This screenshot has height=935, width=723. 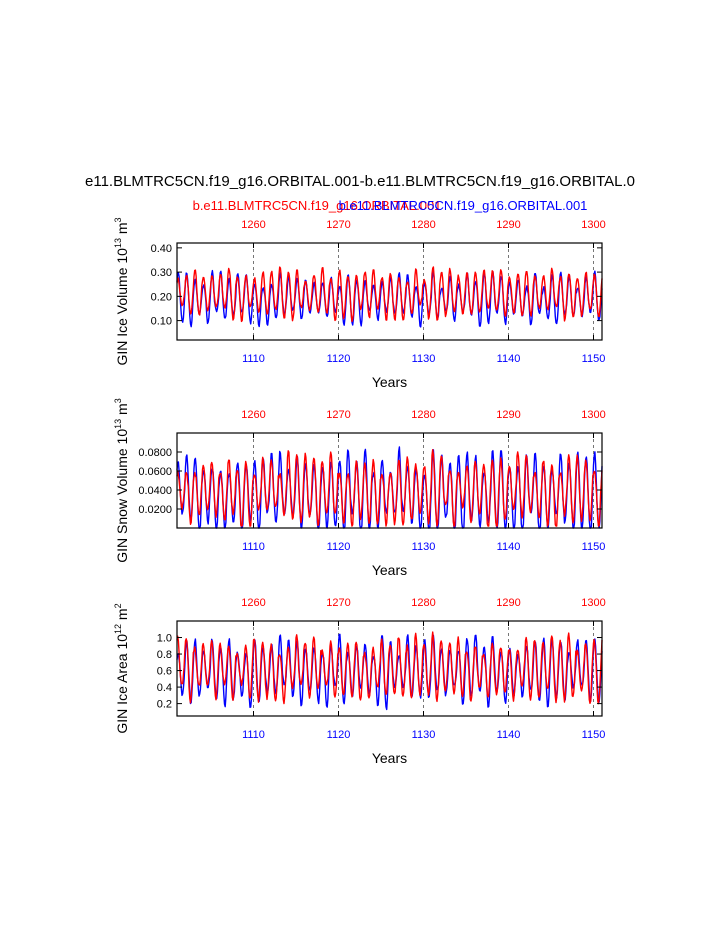 What do you see at coordinates (121, 480) in the screenshot?
I see `y-axis-label: GIN Snow Volume 1013 m3` at bounding box center [121, 480].